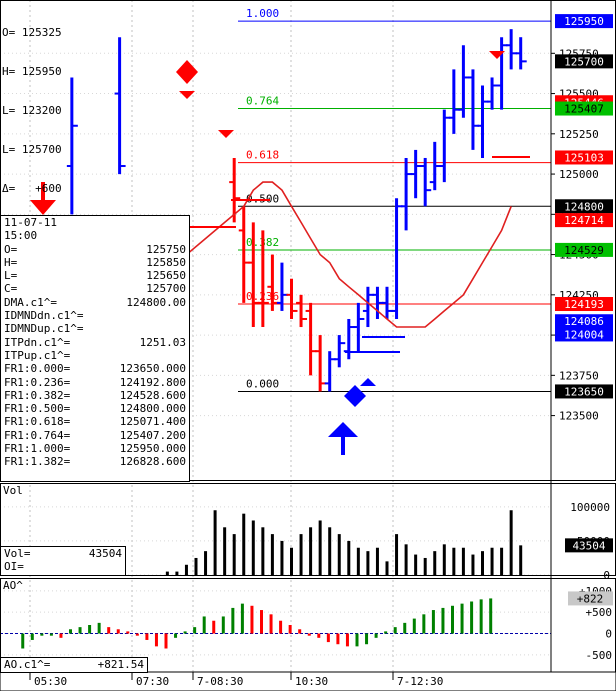 The height and width of the screenshot is (691, 616). What do you see at coordinates (37, 355) in the screenshot?
I see `data-row: ITPup.c1^=` at bounding box center [37, 355].